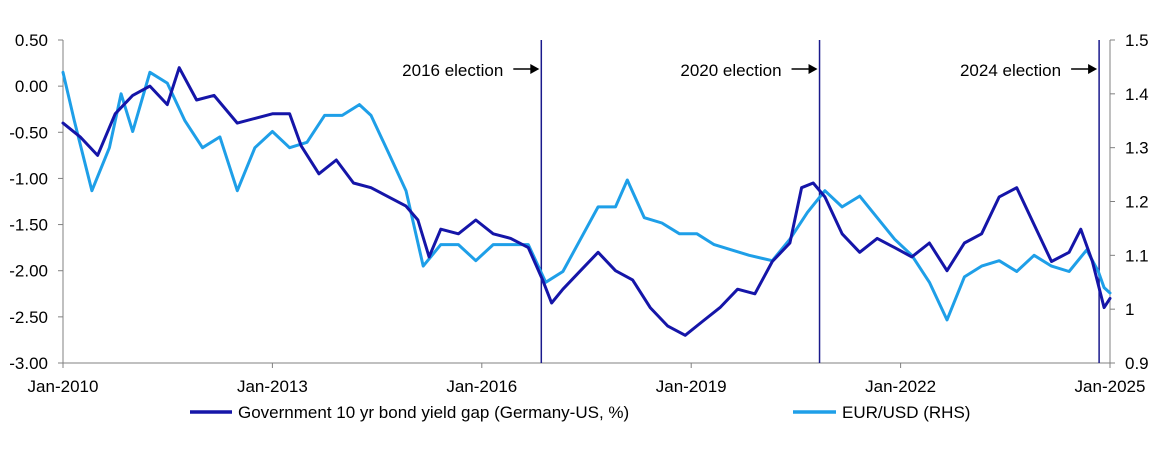 This screenshot has width=1159, height=455. What do you see at coordinates (1137, 202) in the screenshot?
I see `y-right-tick-label: 1.2` at bounding box center [1137, 202].